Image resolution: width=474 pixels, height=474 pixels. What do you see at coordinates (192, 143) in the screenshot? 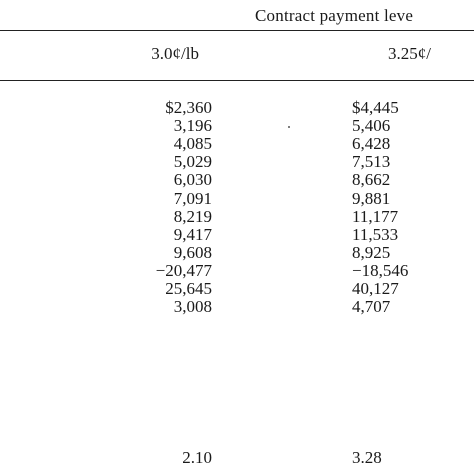
I see `table-cell: 4,085` at bounding box center [192, 143].